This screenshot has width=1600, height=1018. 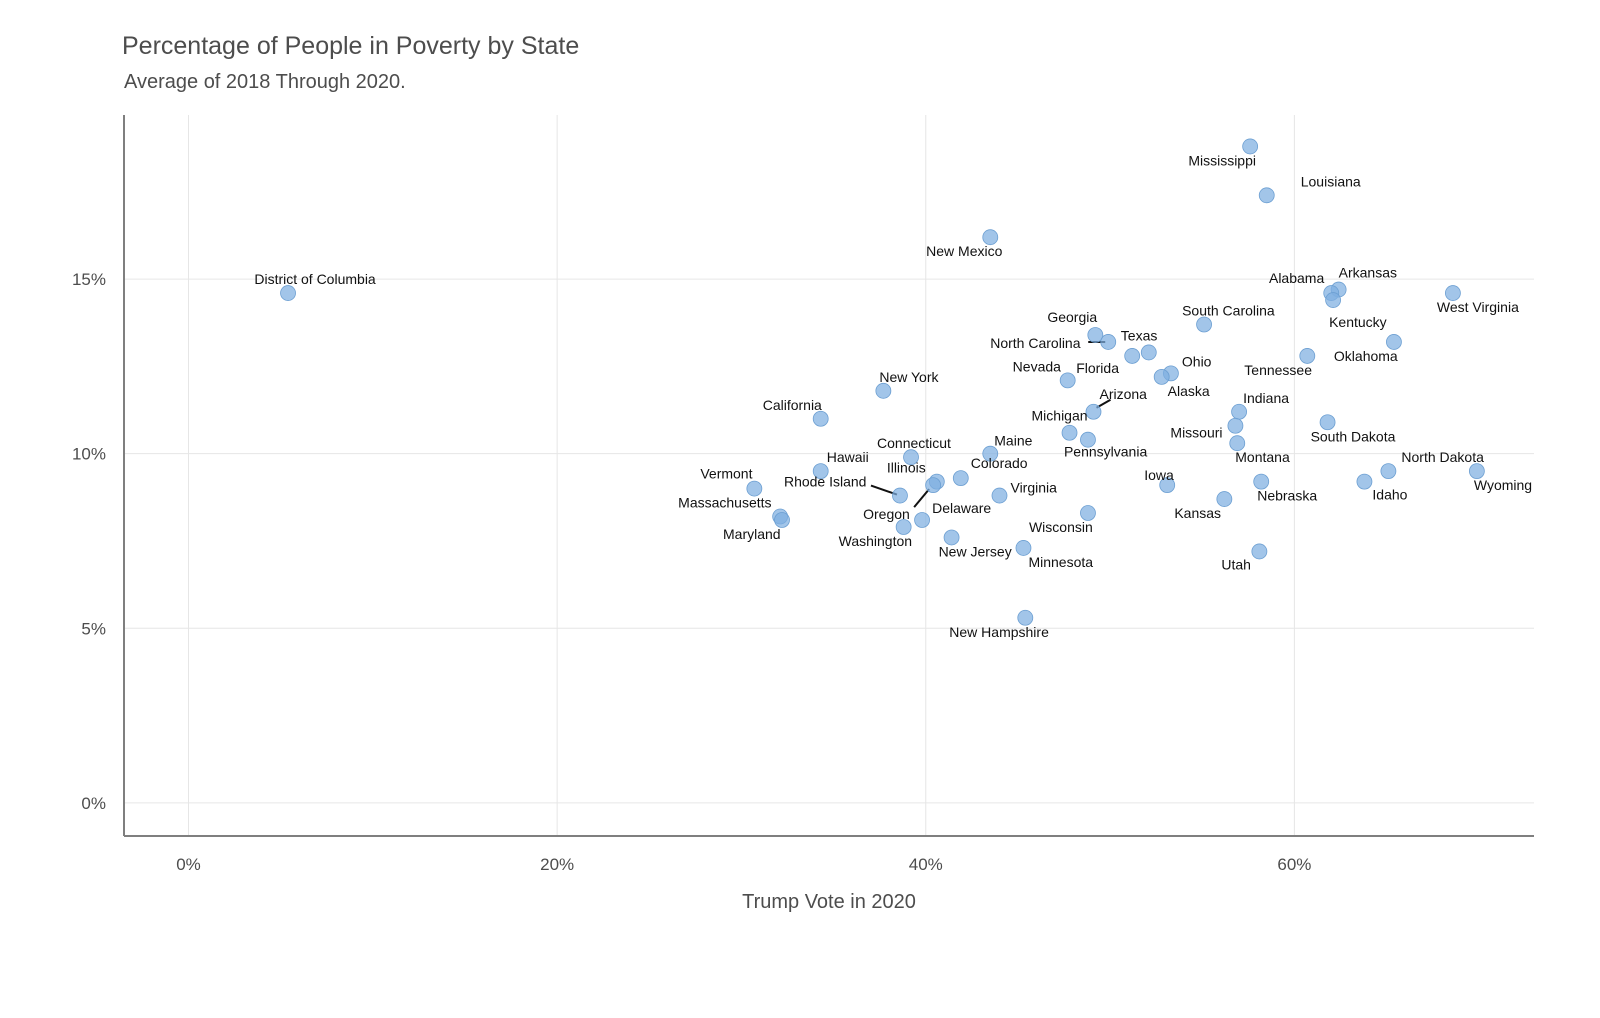 What do you see at coordinates (1204, 324) in the screenshot?
I see `point-south-carolina` at bounding box center [1204, 324].